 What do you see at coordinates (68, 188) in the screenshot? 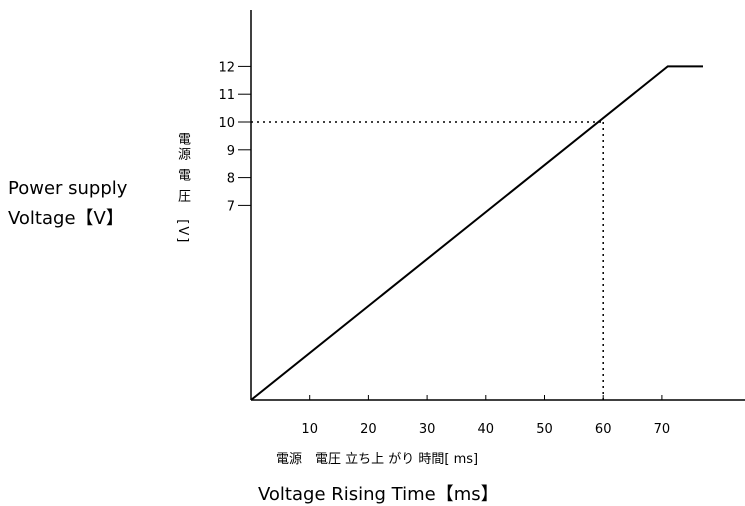
I see `y-axis-label-en-line1: Power supply` at bounding box center [68, 188].